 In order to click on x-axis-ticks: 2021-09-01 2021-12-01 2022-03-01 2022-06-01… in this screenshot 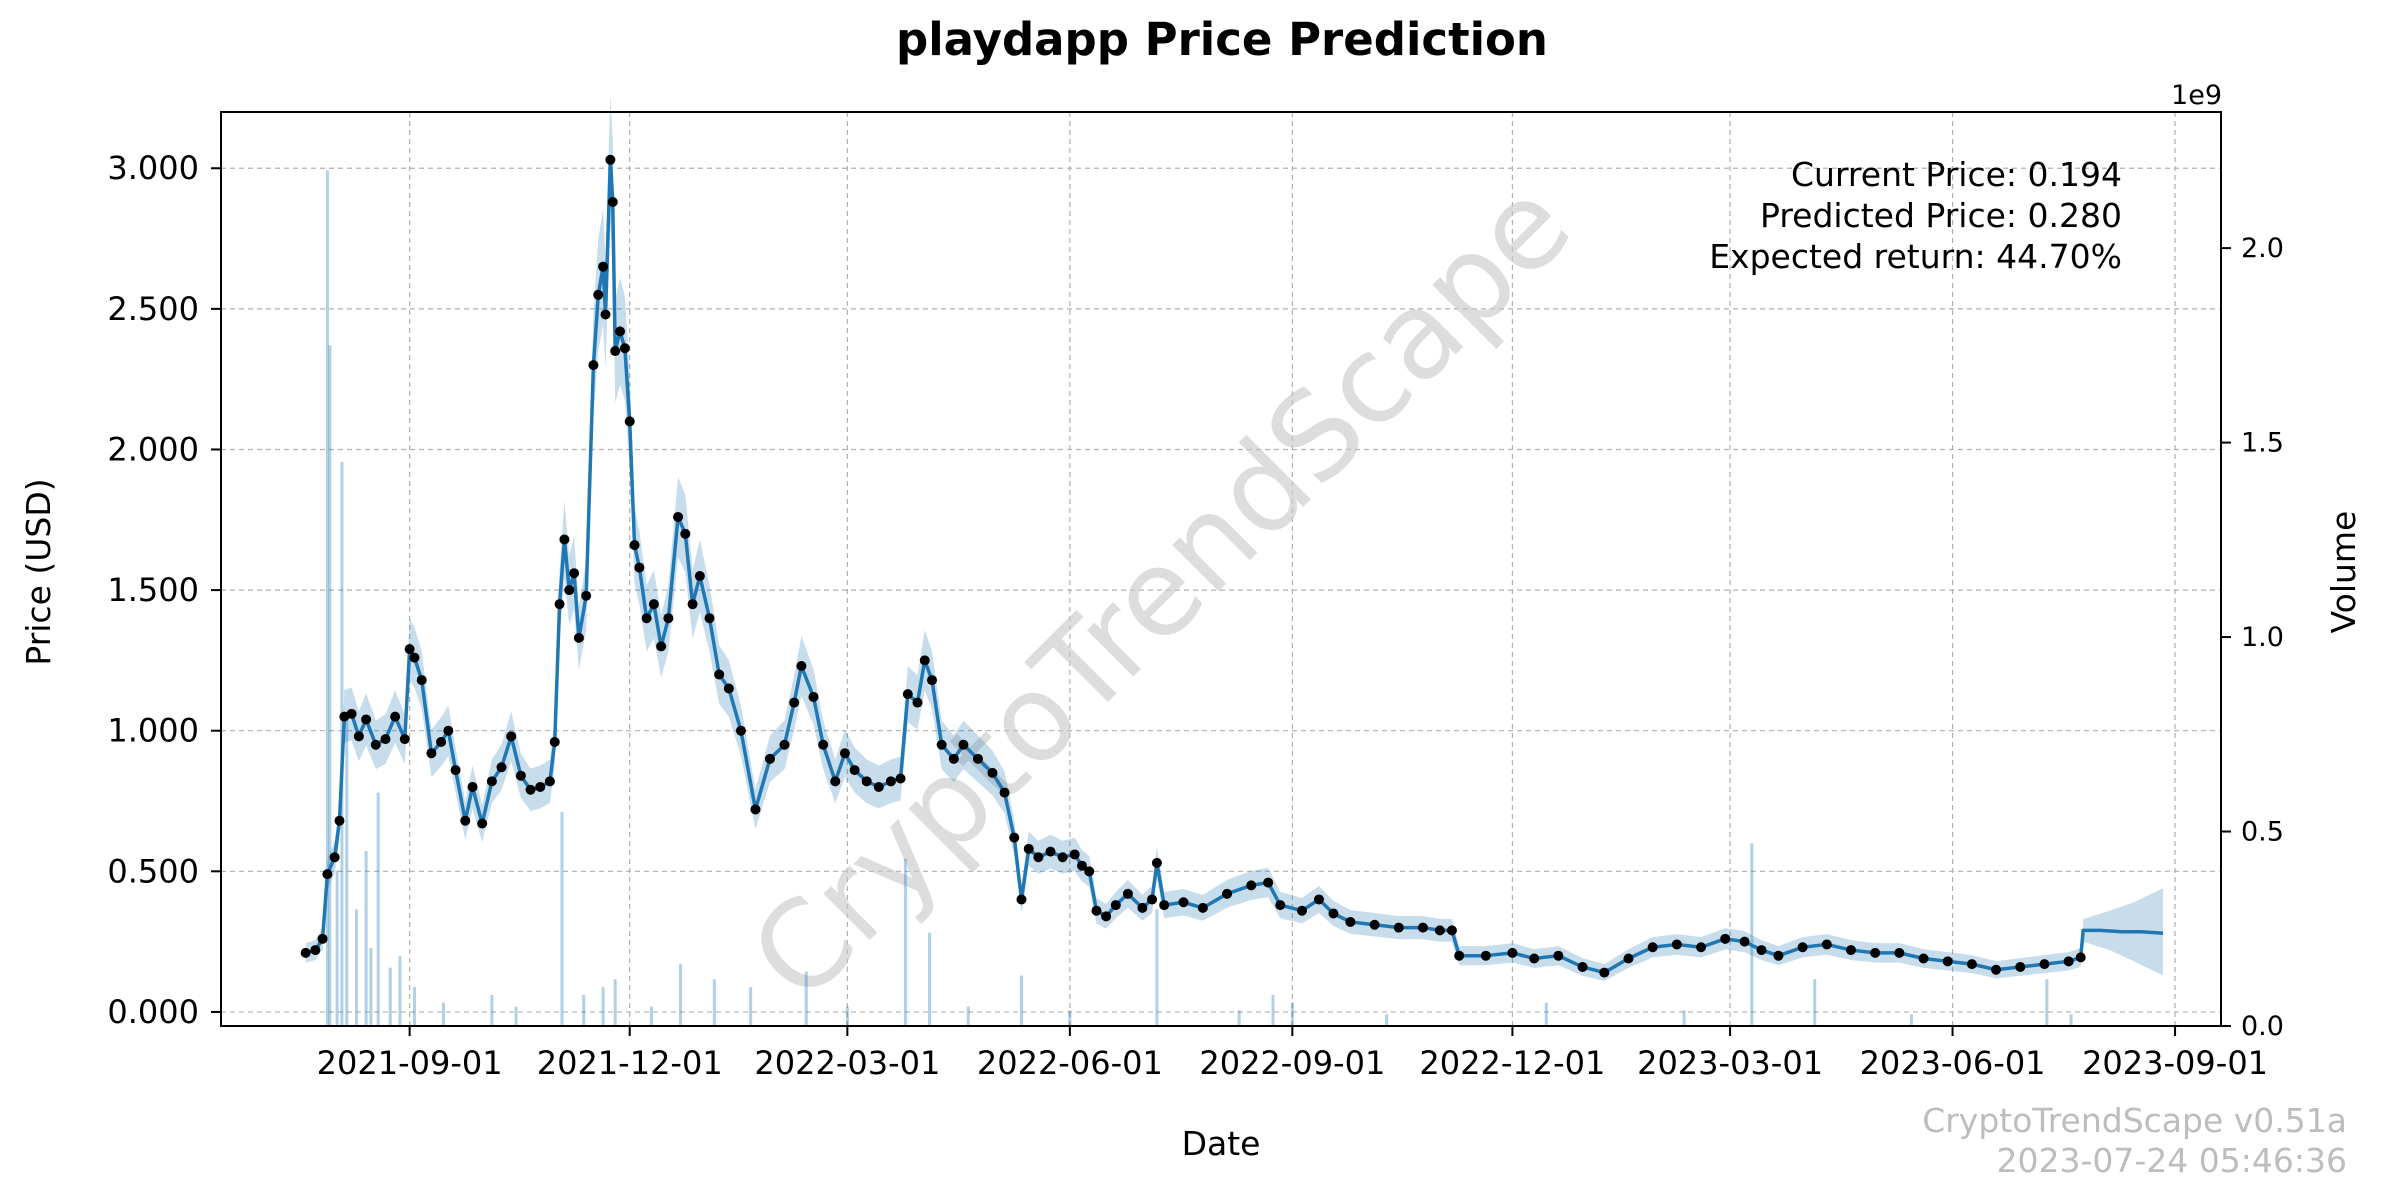, I will do `click(1292, 1054)`.